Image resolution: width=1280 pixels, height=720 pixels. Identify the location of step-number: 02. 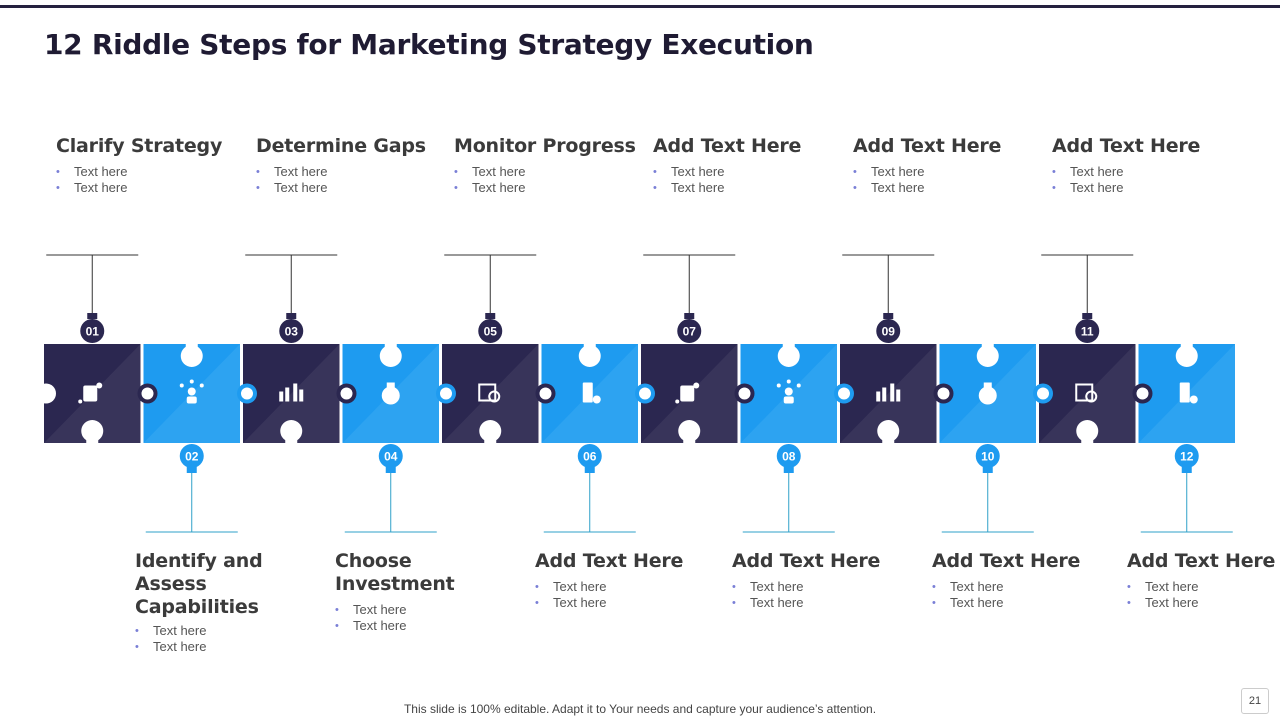
(192, 457).